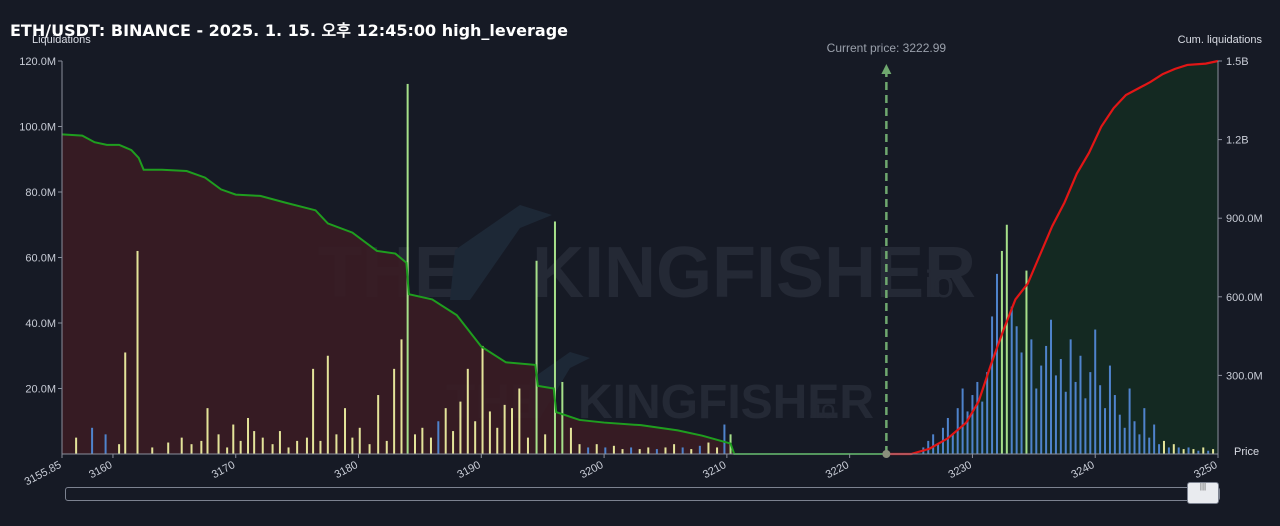 This screenshot has height=526, width=1280. What do you see at coordinates (1244, 219) in the screenshot?
I see `y2-tick-label: 900.0M` at bounding box center [1244, 219].